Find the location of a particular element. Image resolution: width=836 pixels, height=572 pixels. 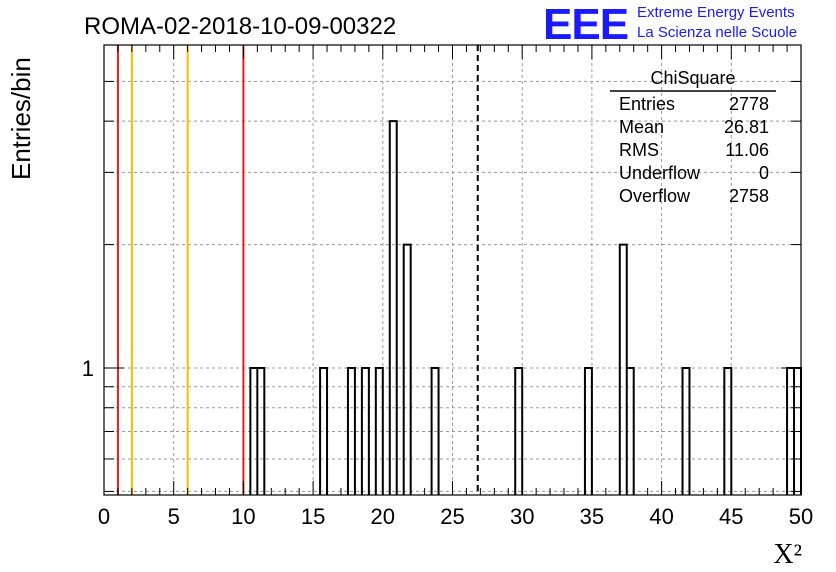

stats-value: 26.81 is located at coordinates (746, 127).